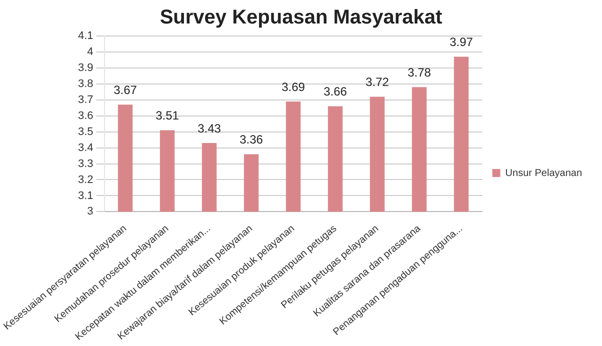  I want to click on y-tick-label: 3.3, so click(86, 164).